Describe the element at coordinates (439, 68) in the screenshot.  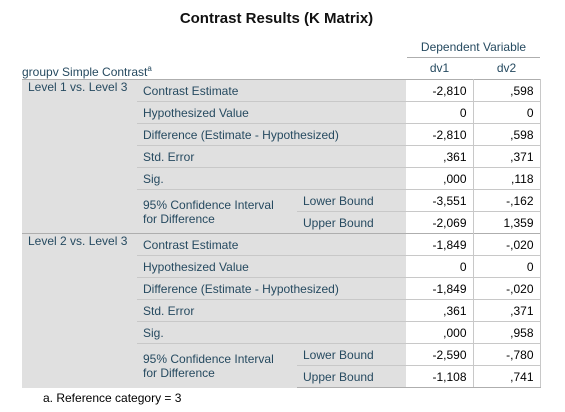
I see `column-header-dv1: dv1` at that location.